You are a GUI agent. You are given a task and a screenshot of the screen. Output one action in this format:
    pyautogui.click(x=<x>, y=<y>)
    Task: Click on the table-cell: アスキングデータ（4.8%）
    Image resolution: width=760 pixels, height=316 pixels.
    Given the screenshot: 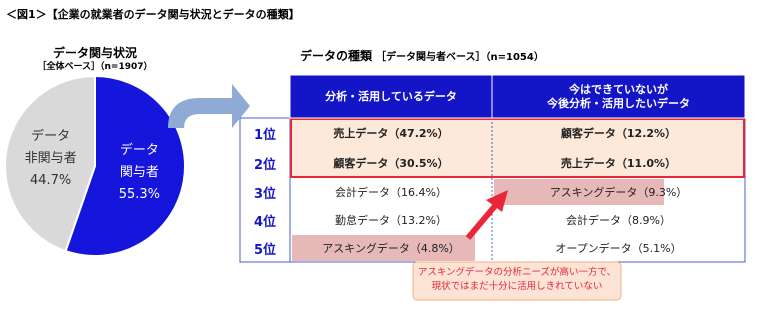 What is the action you would take?
    pyautogui.click(x=391, y=248)
    